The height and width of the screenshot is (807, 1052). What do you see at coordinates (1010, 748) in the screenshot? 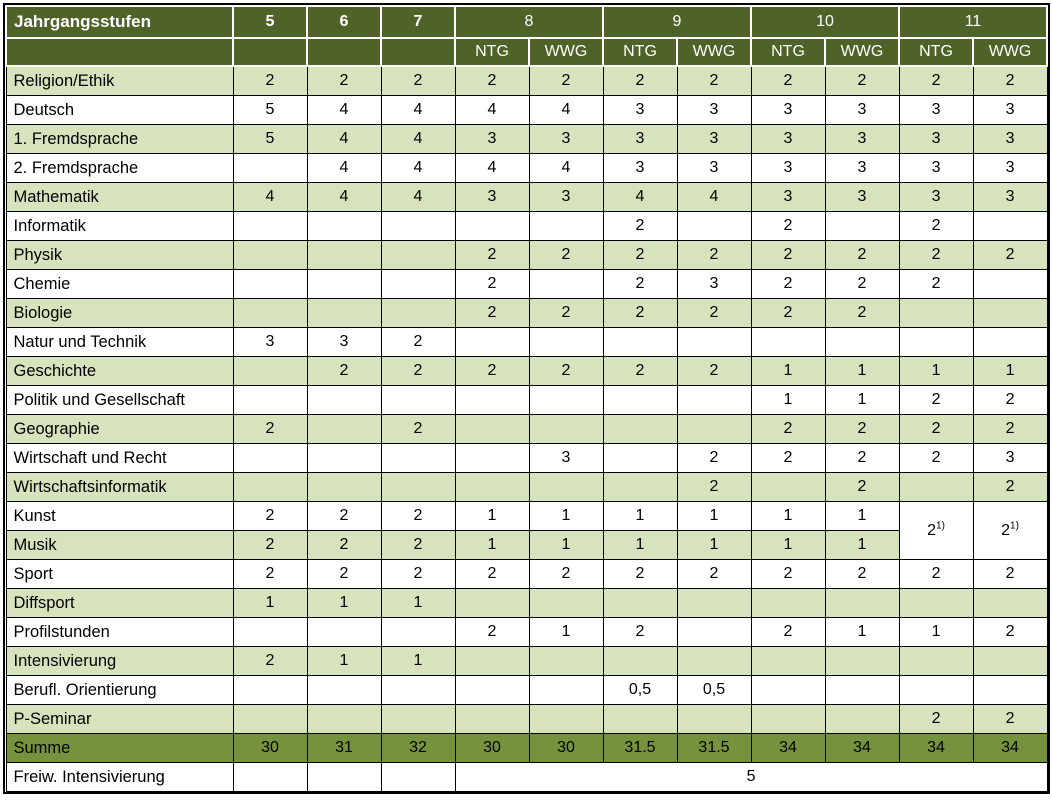
I see `value-cell: 34` at bounding box center [1010, 748].